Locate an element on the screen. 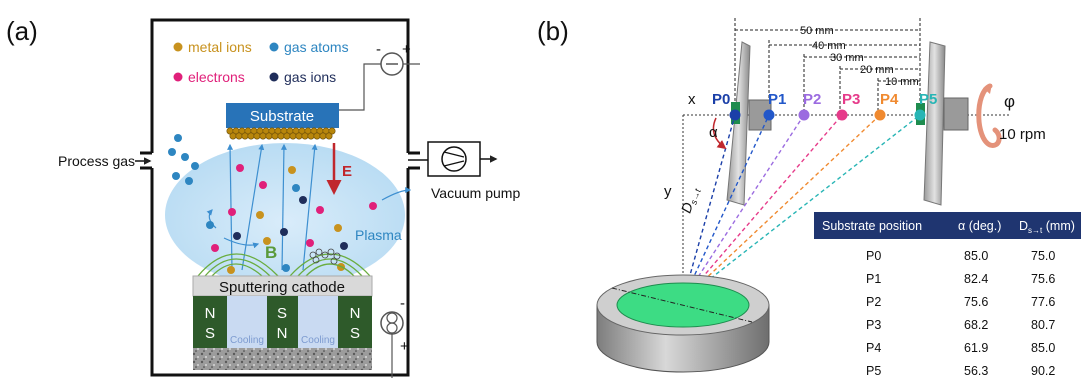  position-label-p3: P3 is located at coordinates (851, 99).